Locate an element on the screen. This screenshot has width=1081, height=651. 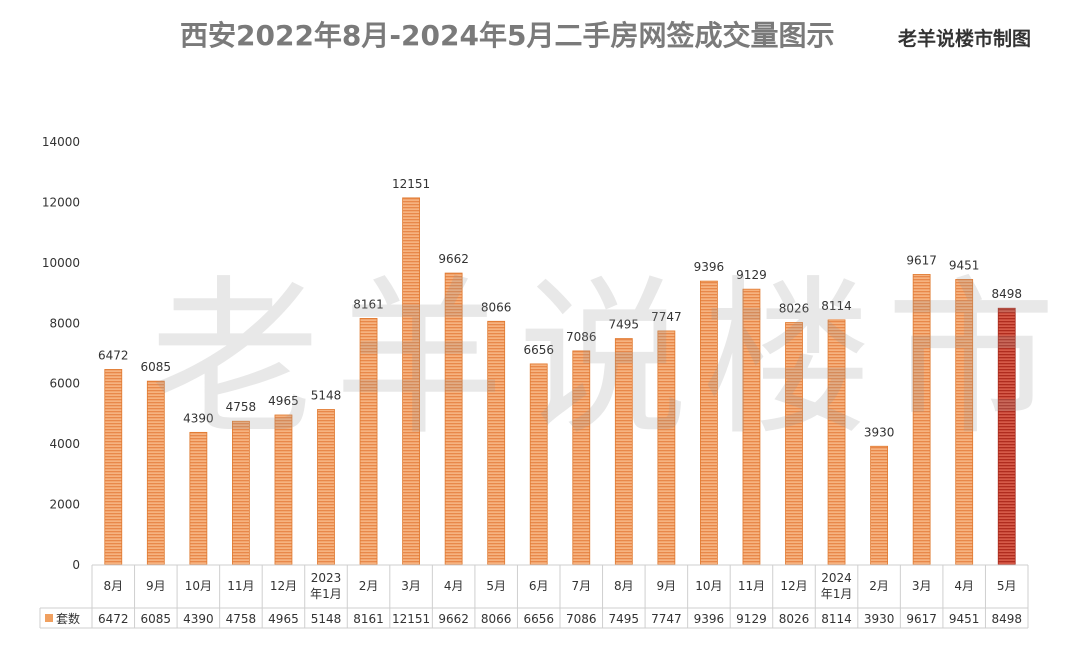
x-tick-label-line: 2023 is located at coordinates (326, 578).